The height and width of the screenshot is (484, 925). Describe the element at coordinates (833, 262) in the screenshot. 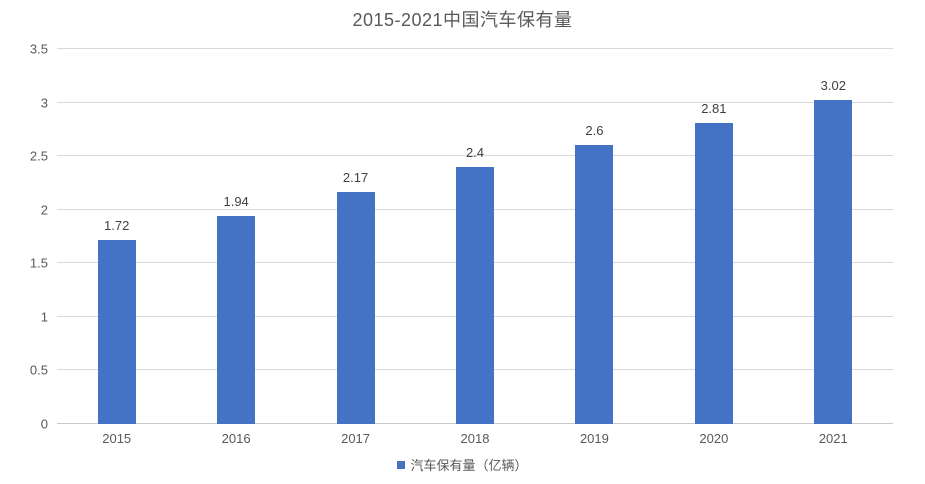

I see `bar-2021` at that location.